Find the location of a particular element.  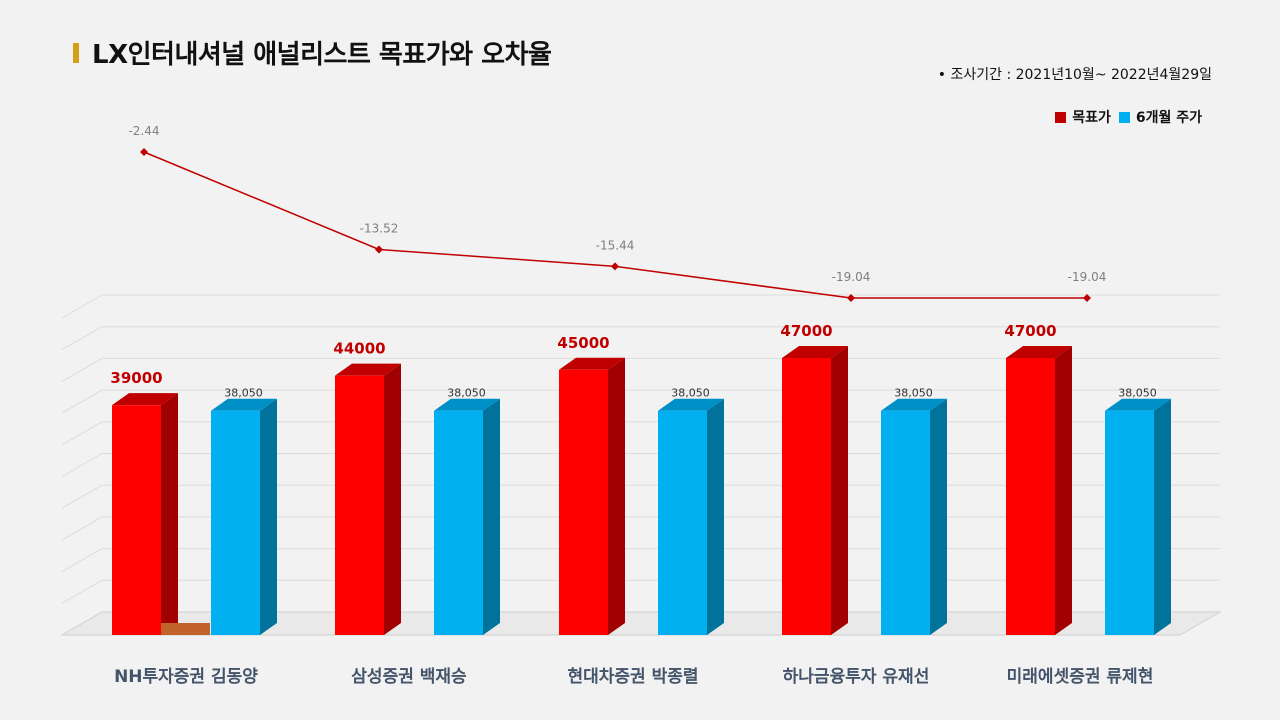

legend-item-target: 목표가 is located at coordinates (1083, 117).